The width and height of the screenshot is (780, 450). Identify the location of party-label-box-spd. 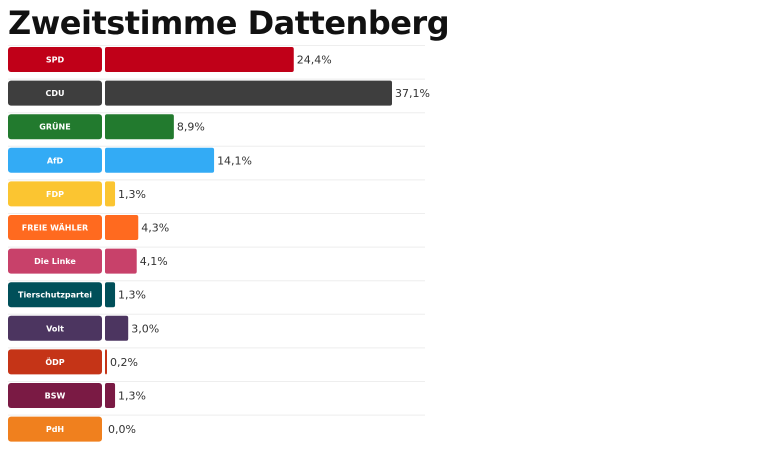
(55, 59).